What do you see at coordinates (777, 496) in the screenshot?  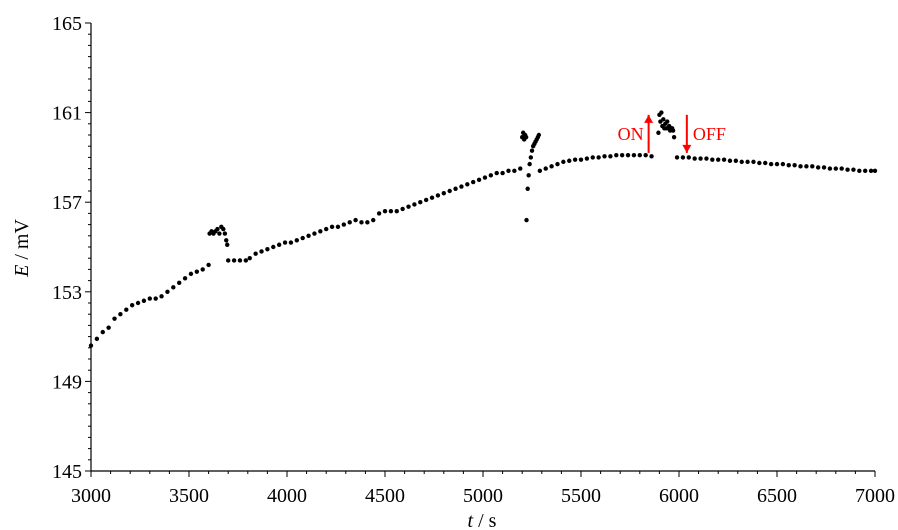 I see `x-tick-label: 6500` at bounding box center [777, 496].